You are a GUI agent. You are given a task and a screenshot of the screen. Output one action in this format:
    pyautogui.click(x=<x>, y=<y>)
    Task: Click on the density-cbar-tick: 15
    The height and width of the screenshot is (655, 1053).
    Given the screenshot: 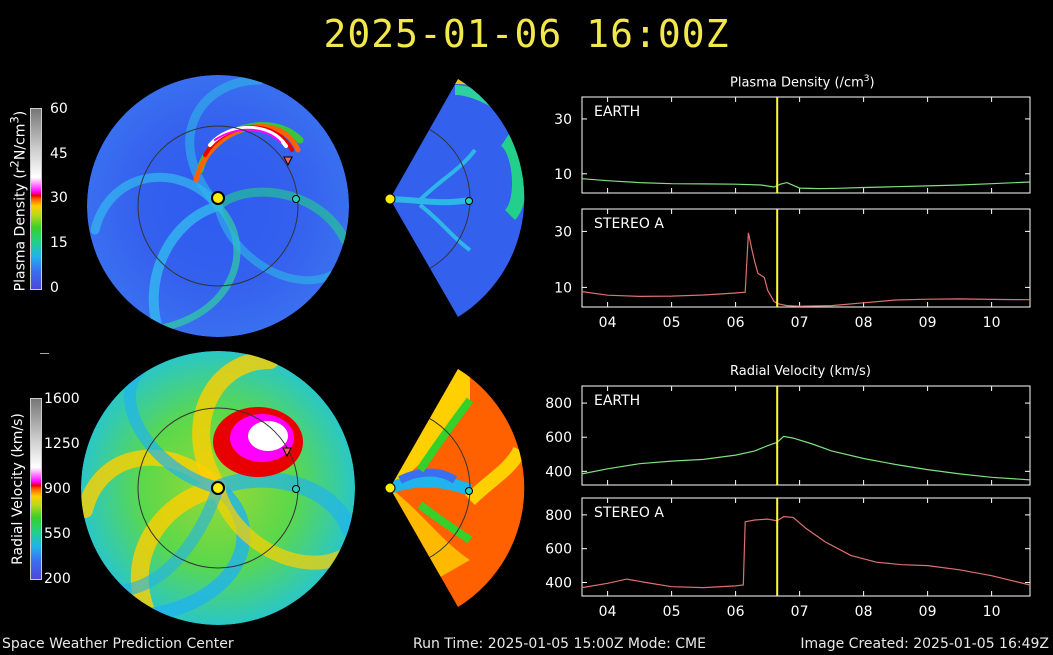 What is the action you would take?
    pyautogui.click(x=59, y=243)
    